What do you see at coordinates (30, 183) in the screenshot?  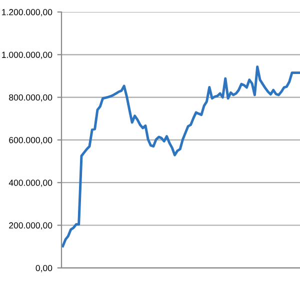 I see `y-tick-label: 400.000,00` at bounding box center [30, 183].